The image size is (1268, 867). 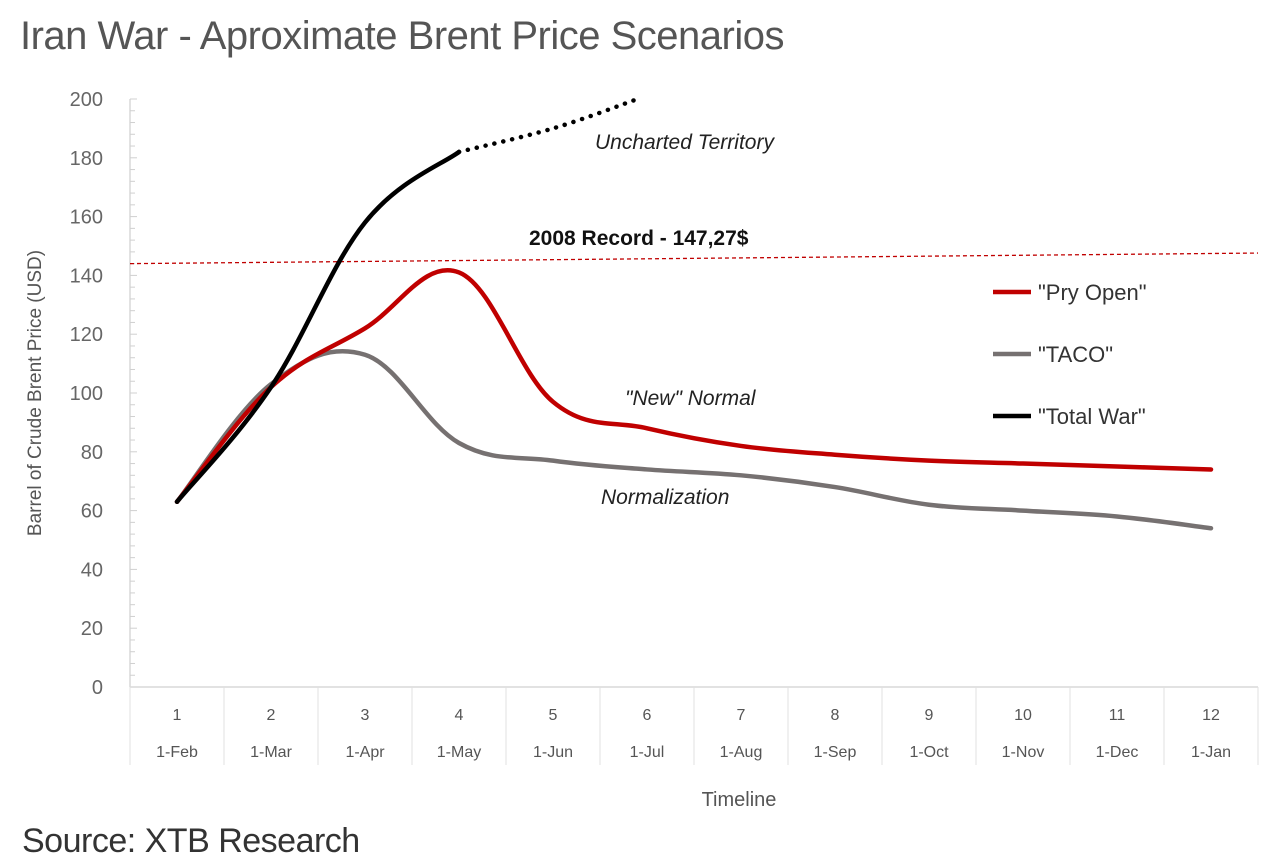 What do you see at coordinates (647, 715) in the screenshot?
I see `x-tick-label: 6` at bounding box center [647, 715].